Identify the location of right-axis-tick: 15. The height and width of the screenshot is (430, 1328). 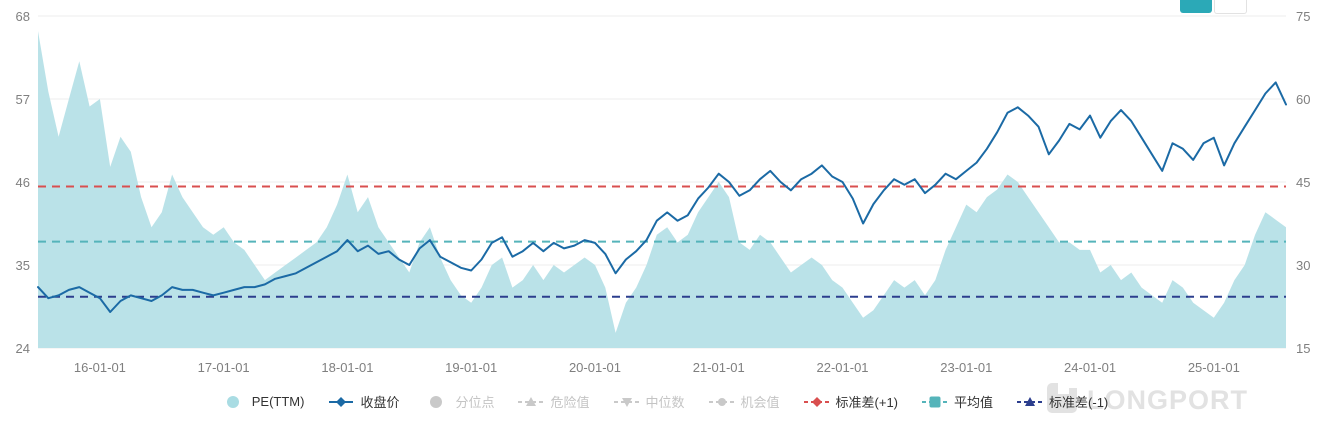
(1303, 348).